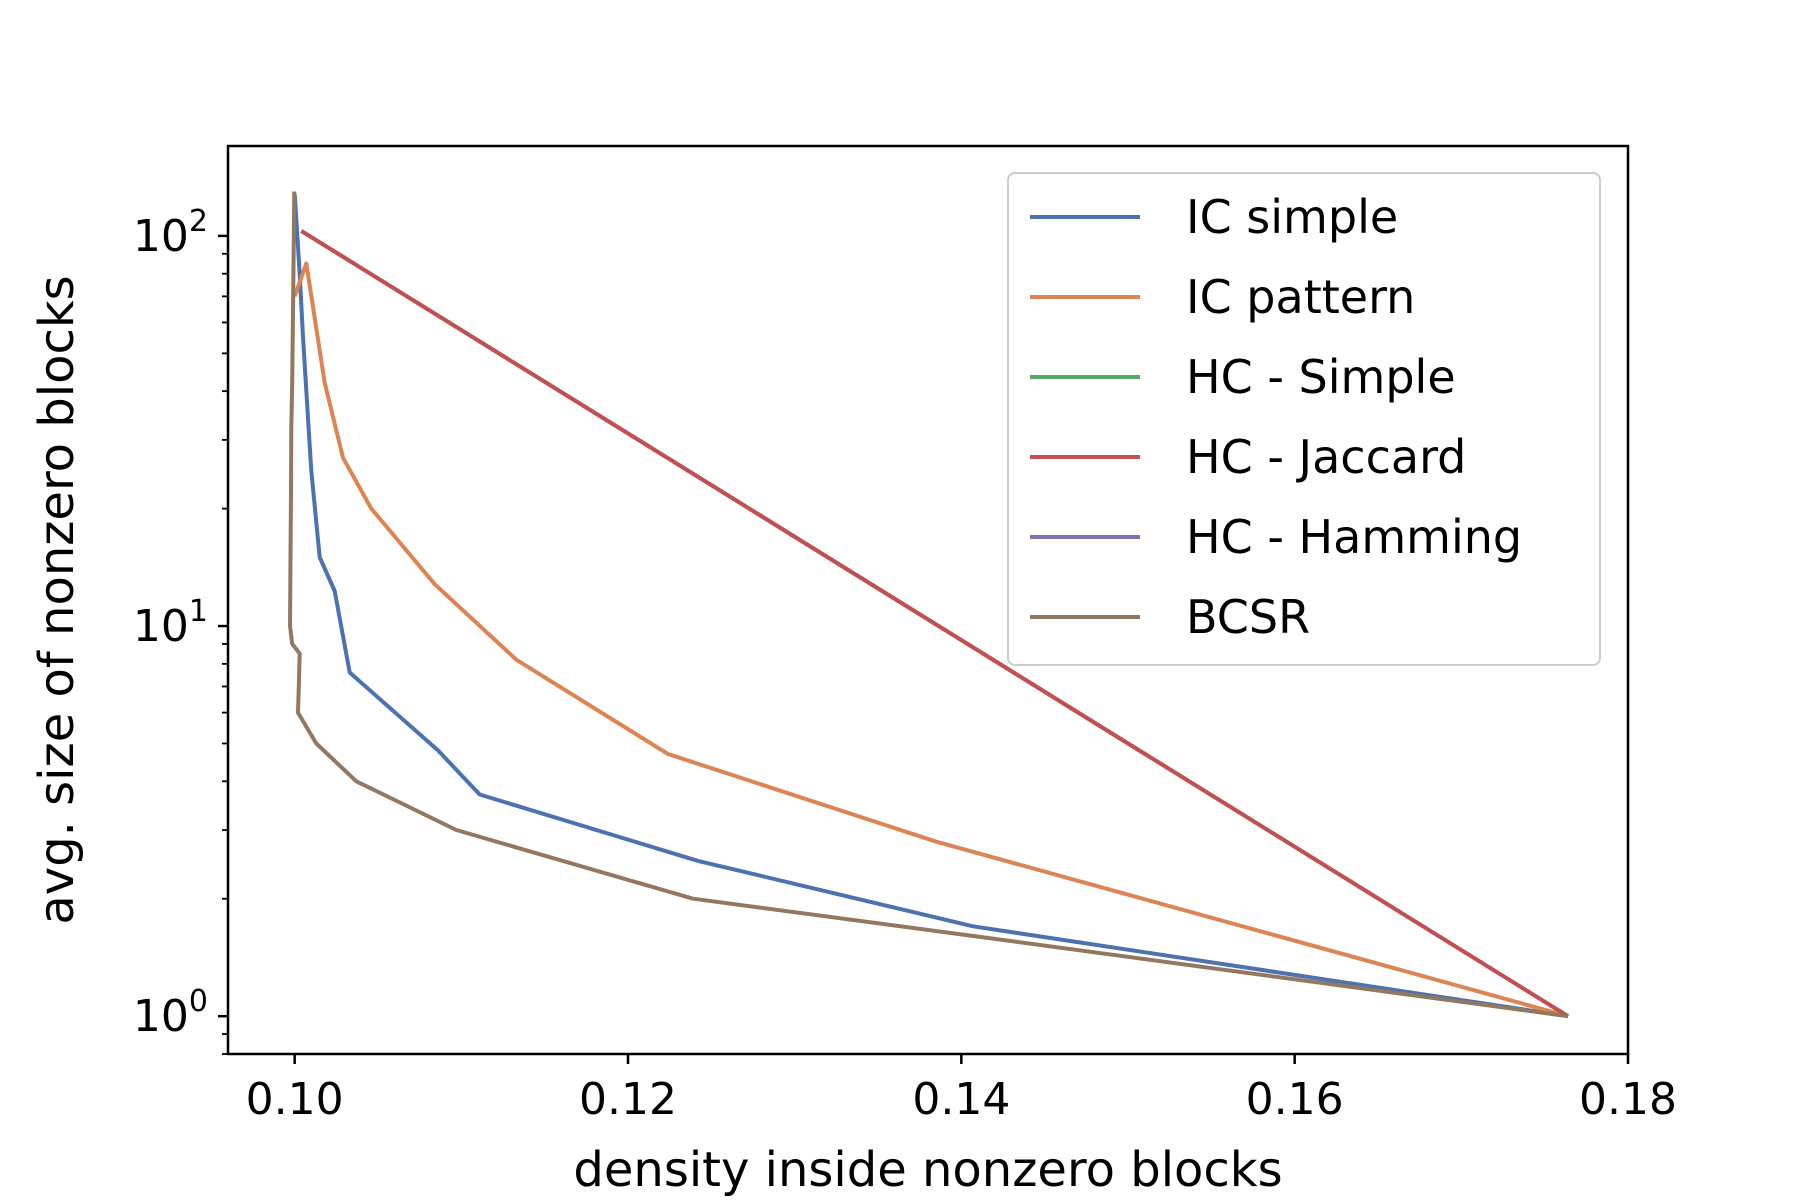 The height and width of the screenshot is (1200, 1800). I want to click on y-axis: 10⁰ 10¹ 10², so click(180, 629).